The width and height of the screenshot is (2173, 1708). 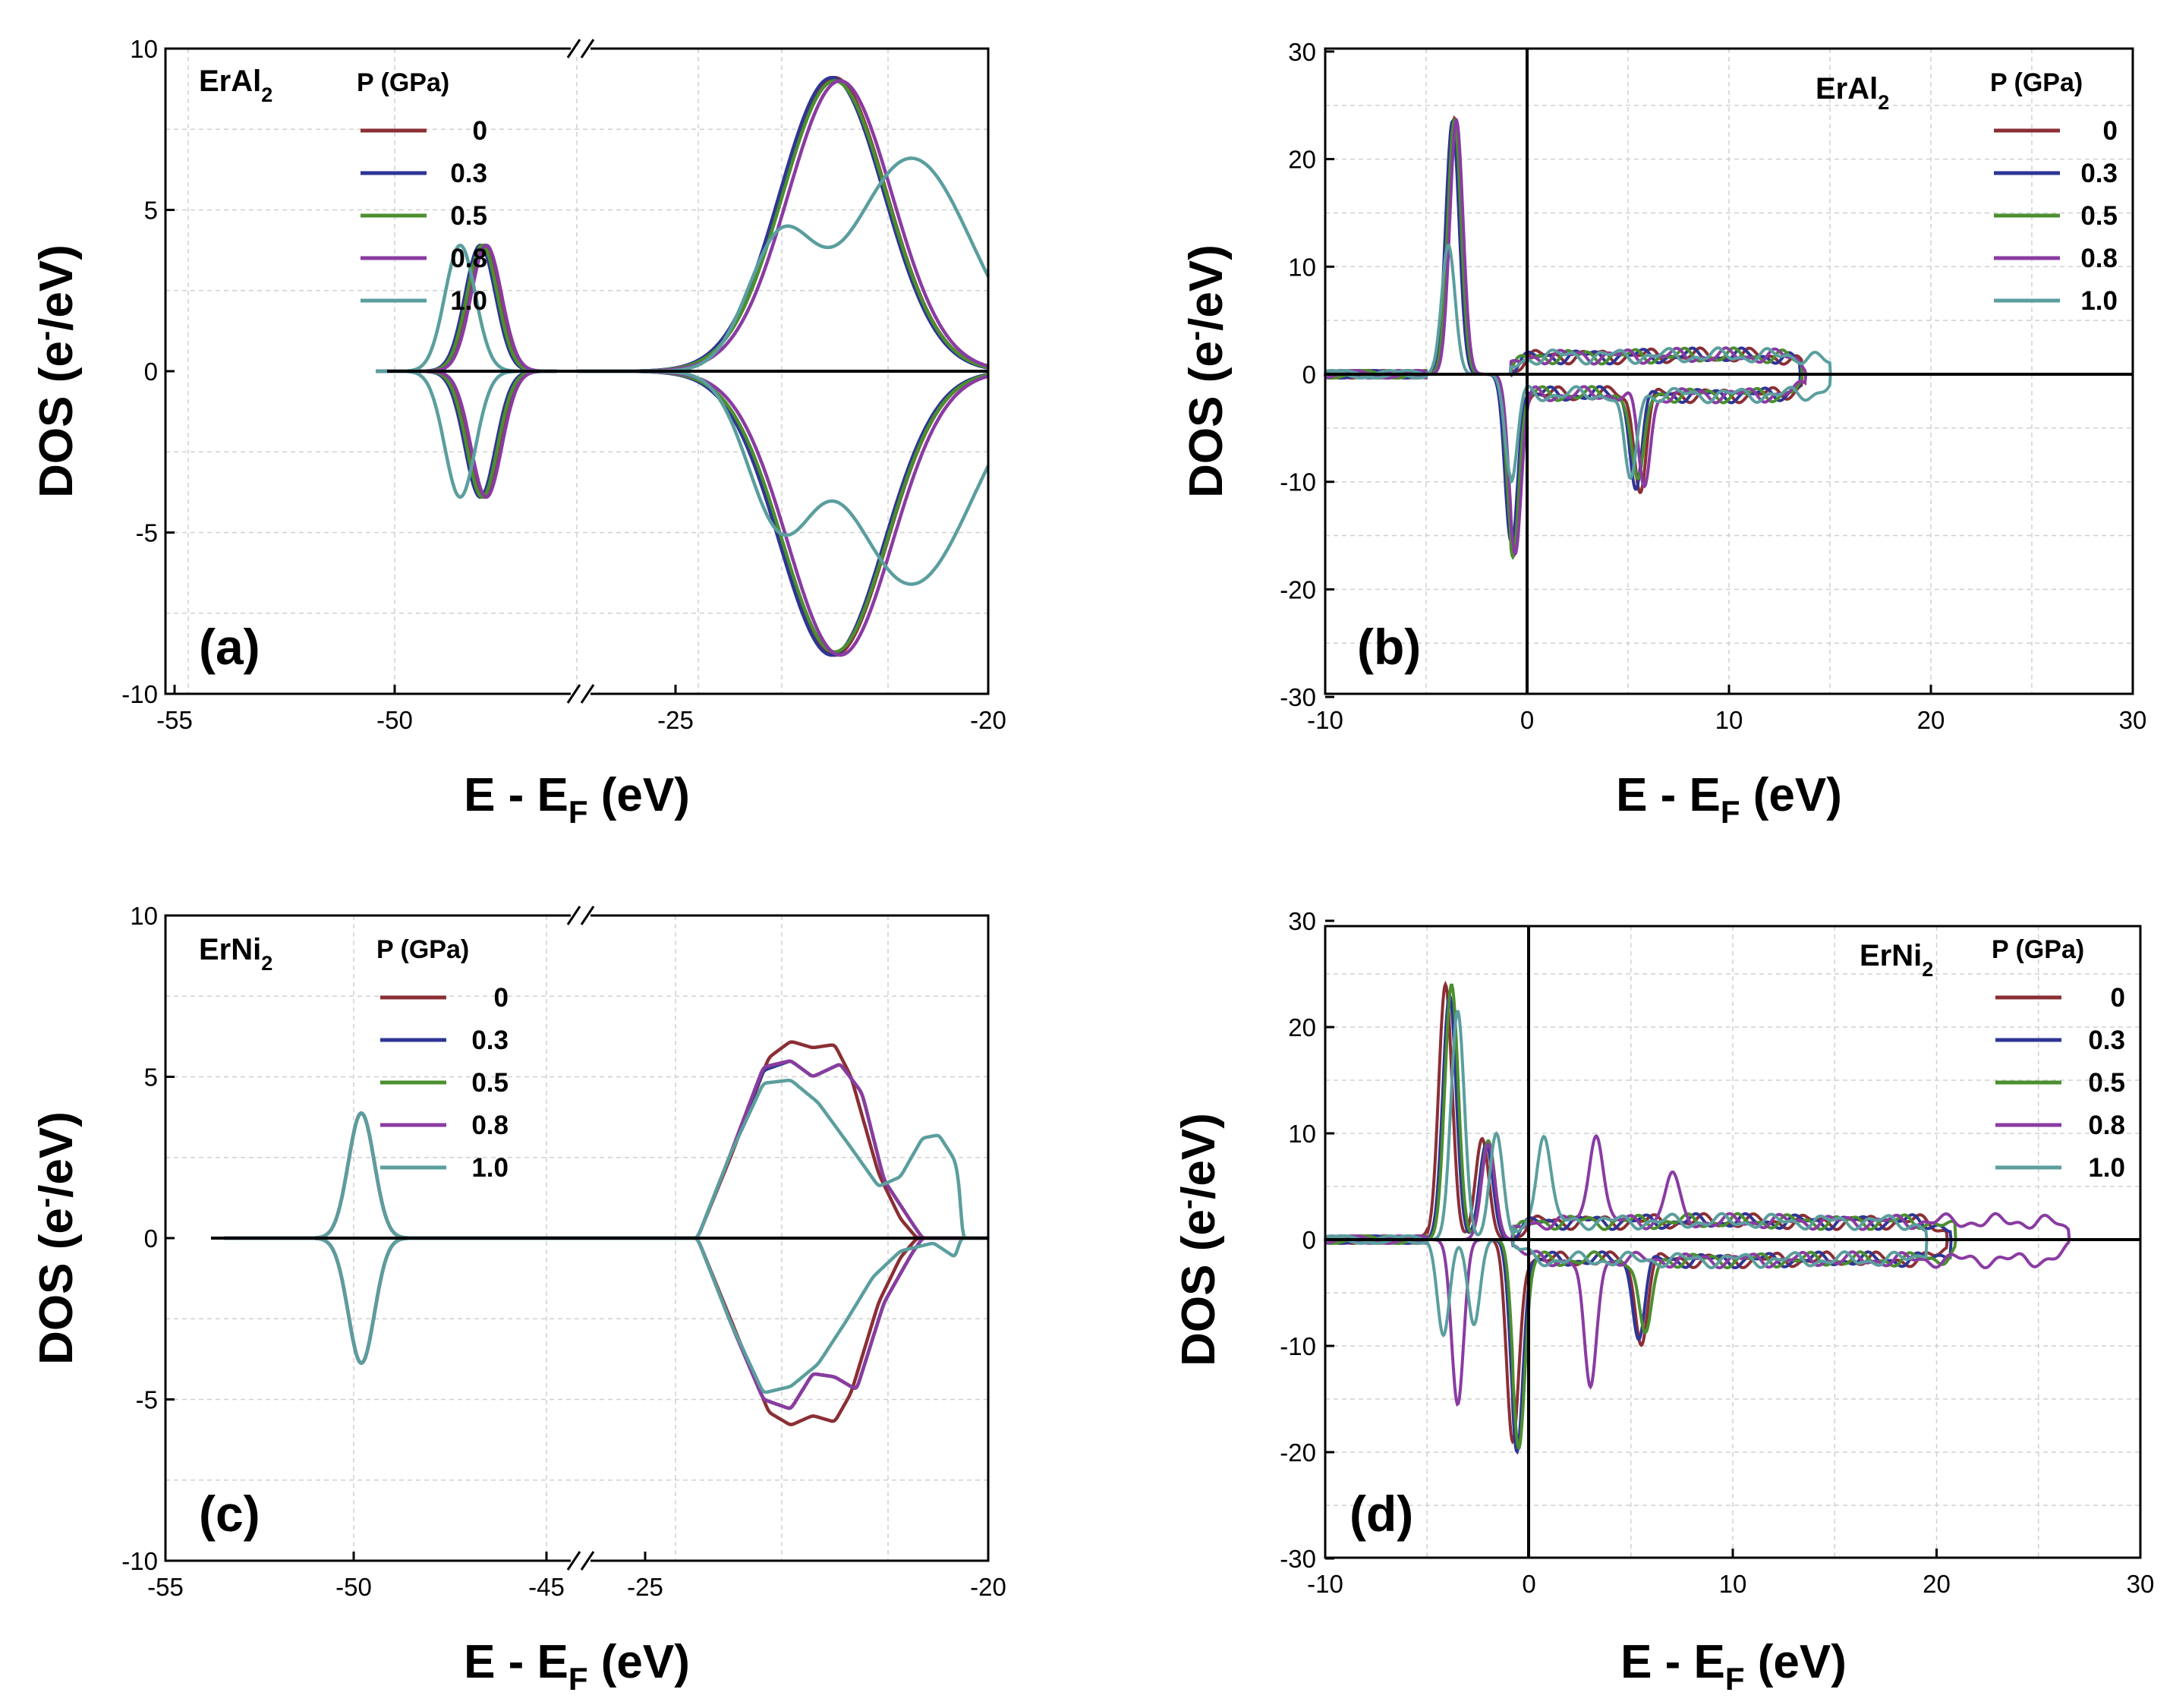 What do you see at coordinates (1931, 720) in the screenshot?
I see `x-tick-label: 20` at bounding box center [1931, 720].